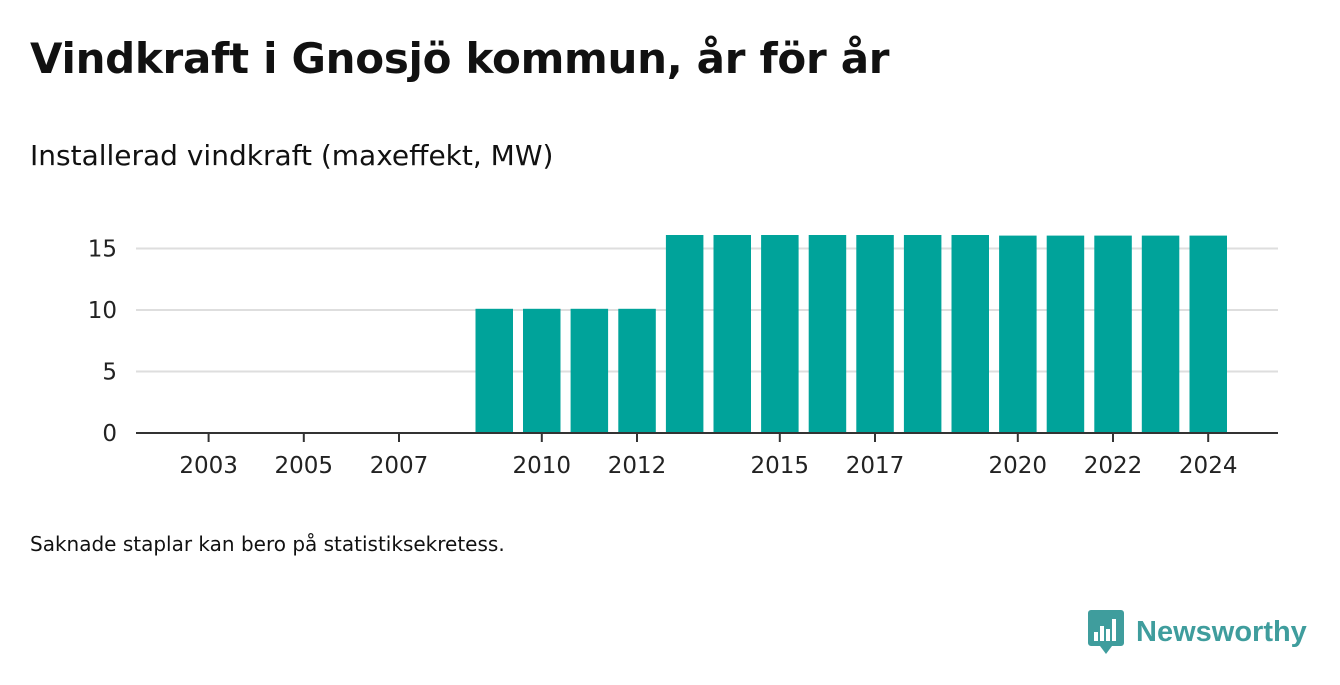 This screenshot has height=685, width=1340. I want to click on brand-name: Newsworthy, so click(1221, 631).